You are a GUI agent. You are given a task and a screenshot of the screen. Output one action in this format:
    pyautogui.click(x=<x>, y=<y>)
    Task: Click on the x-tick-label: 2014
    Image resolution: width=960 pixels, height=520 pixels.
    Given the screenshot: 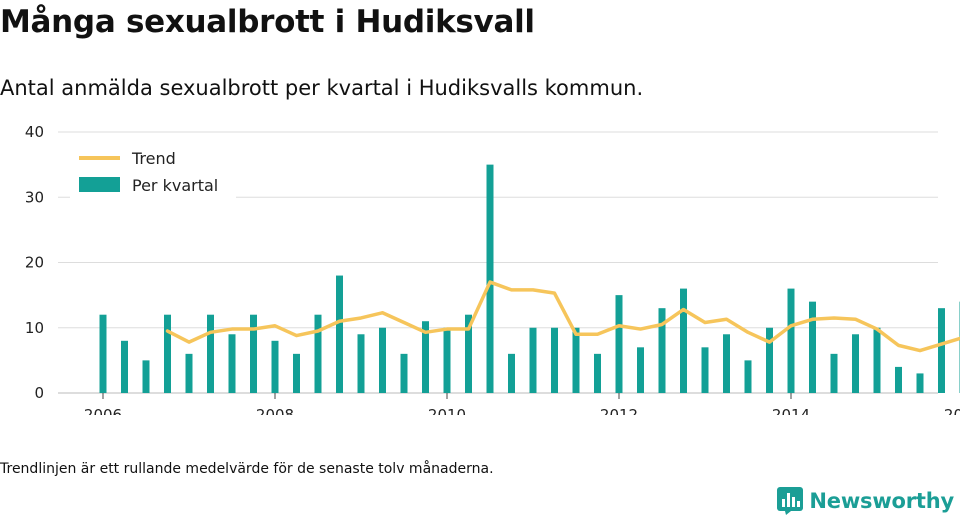 What is the action you would take?
    pyautogui.click(x=791, y=410)
    